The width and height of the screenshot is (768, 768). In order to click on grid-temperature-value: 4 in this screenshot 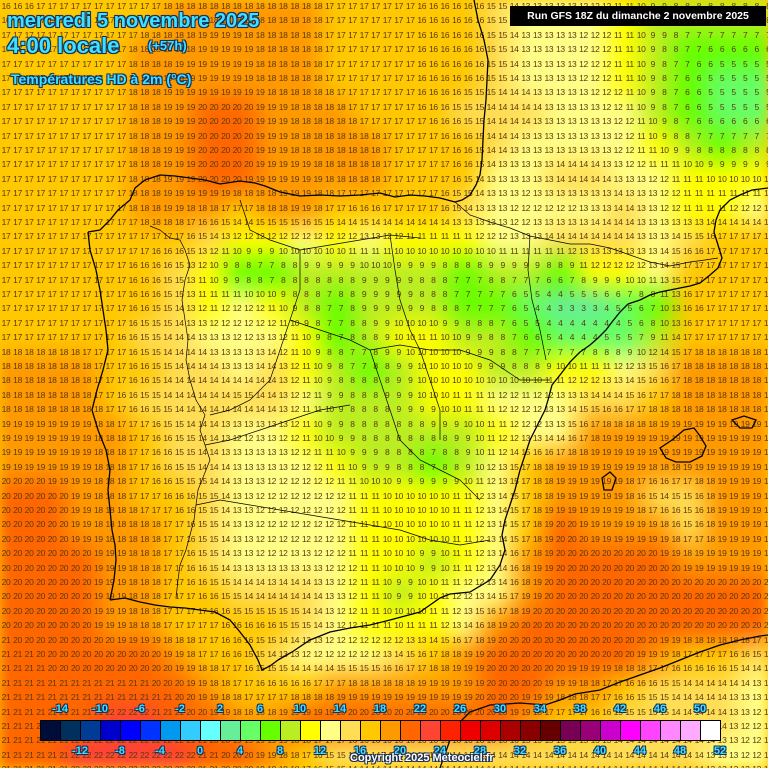, I will do `click(537, 308)`.